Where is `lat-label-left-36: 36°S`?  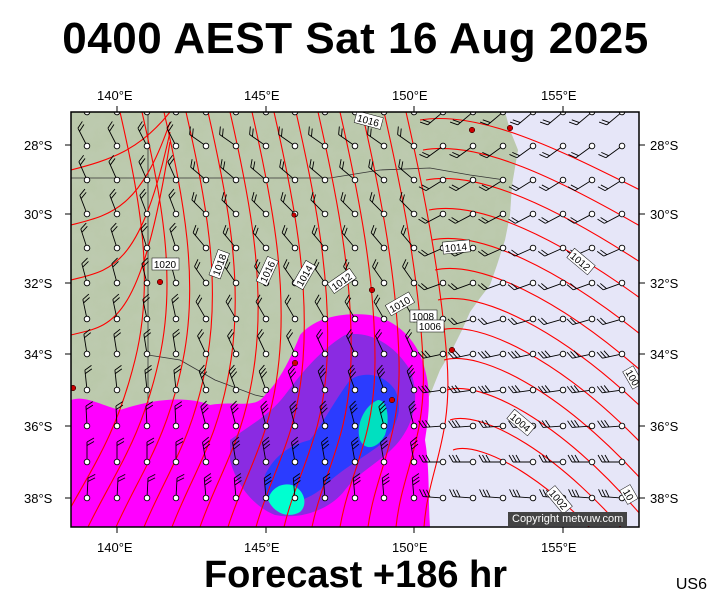
lat-label-left-36: 36°S is located at coordinates (38, 426).